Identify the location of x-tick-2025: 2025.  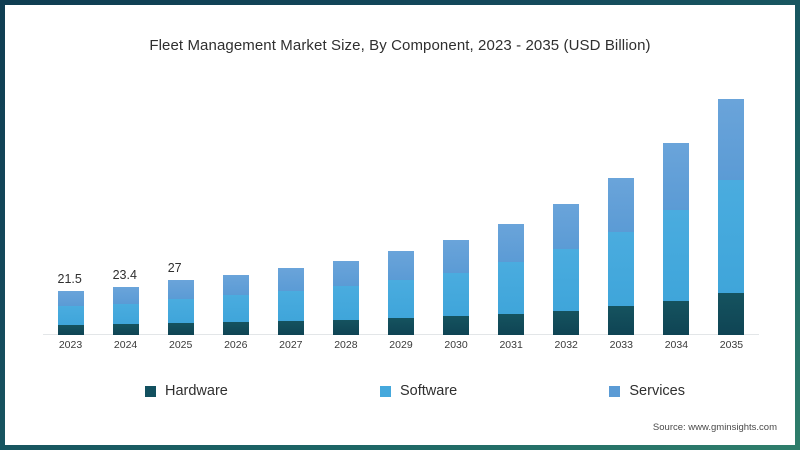
(180, 345).